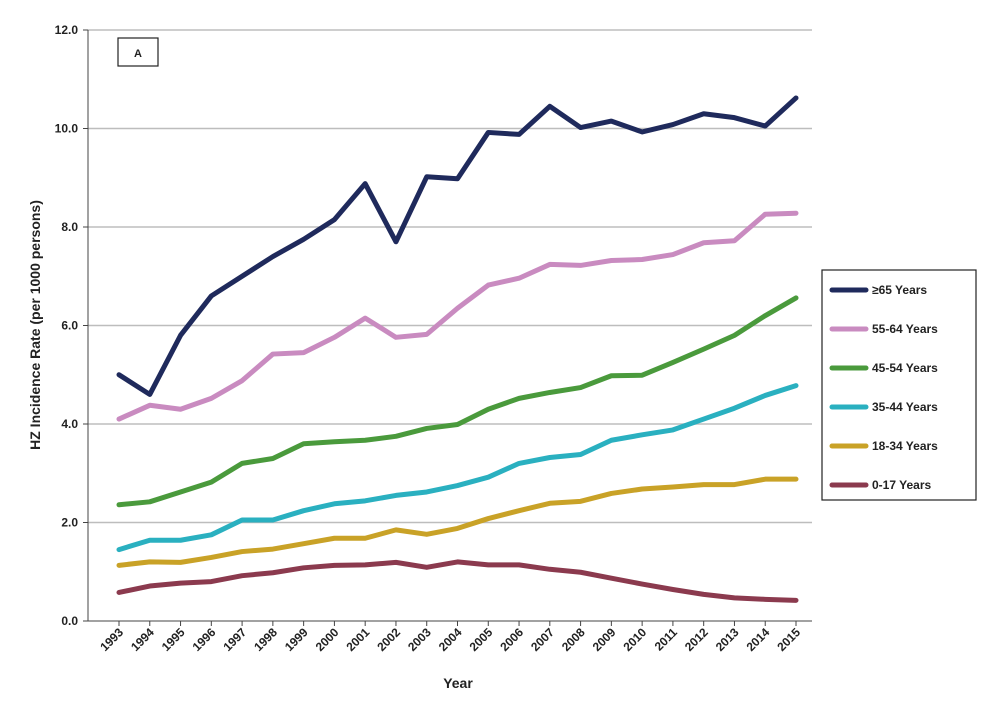 This screenshot has height=709, width=1004. I want to click on x-axis-label: Year, so click(458, 683).